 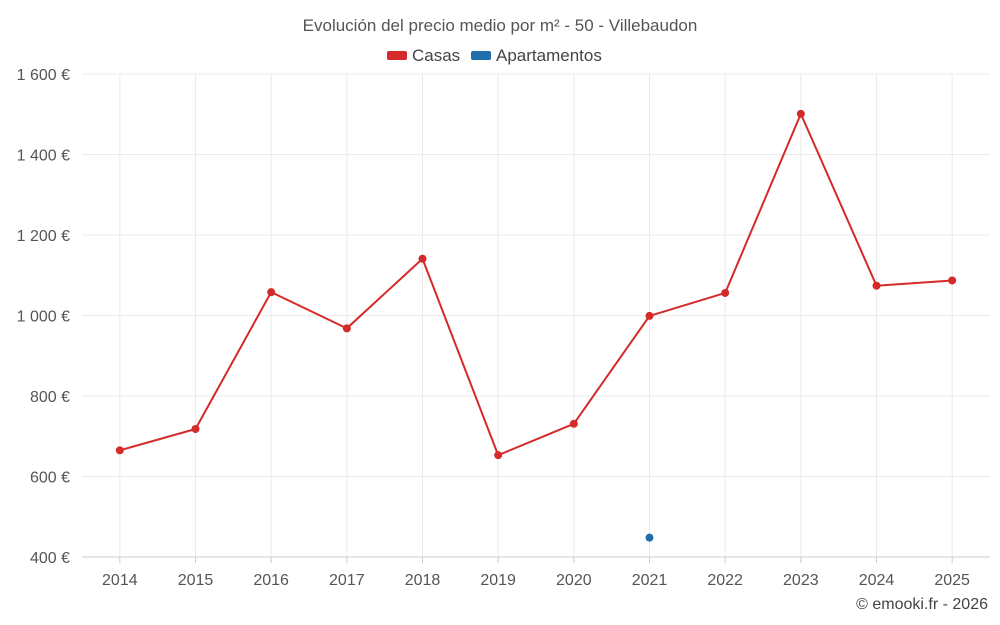 I want to click on x-tick-label: 2014, so click(x=120, y=580).